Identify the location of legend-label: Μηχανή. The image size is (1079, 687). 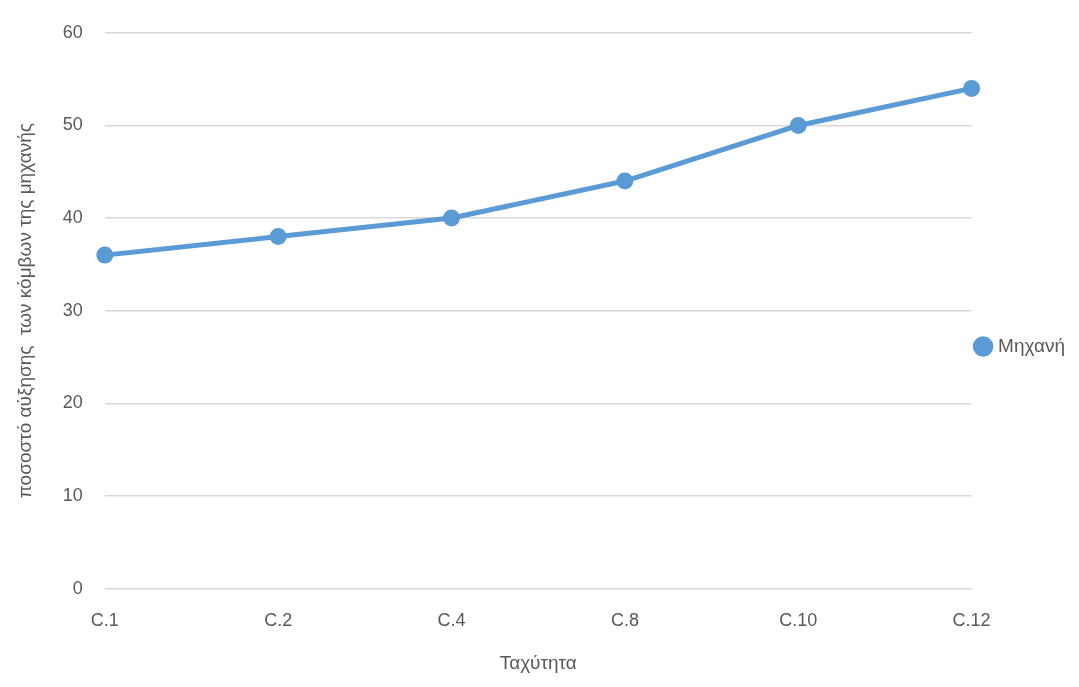
(1032, 345).